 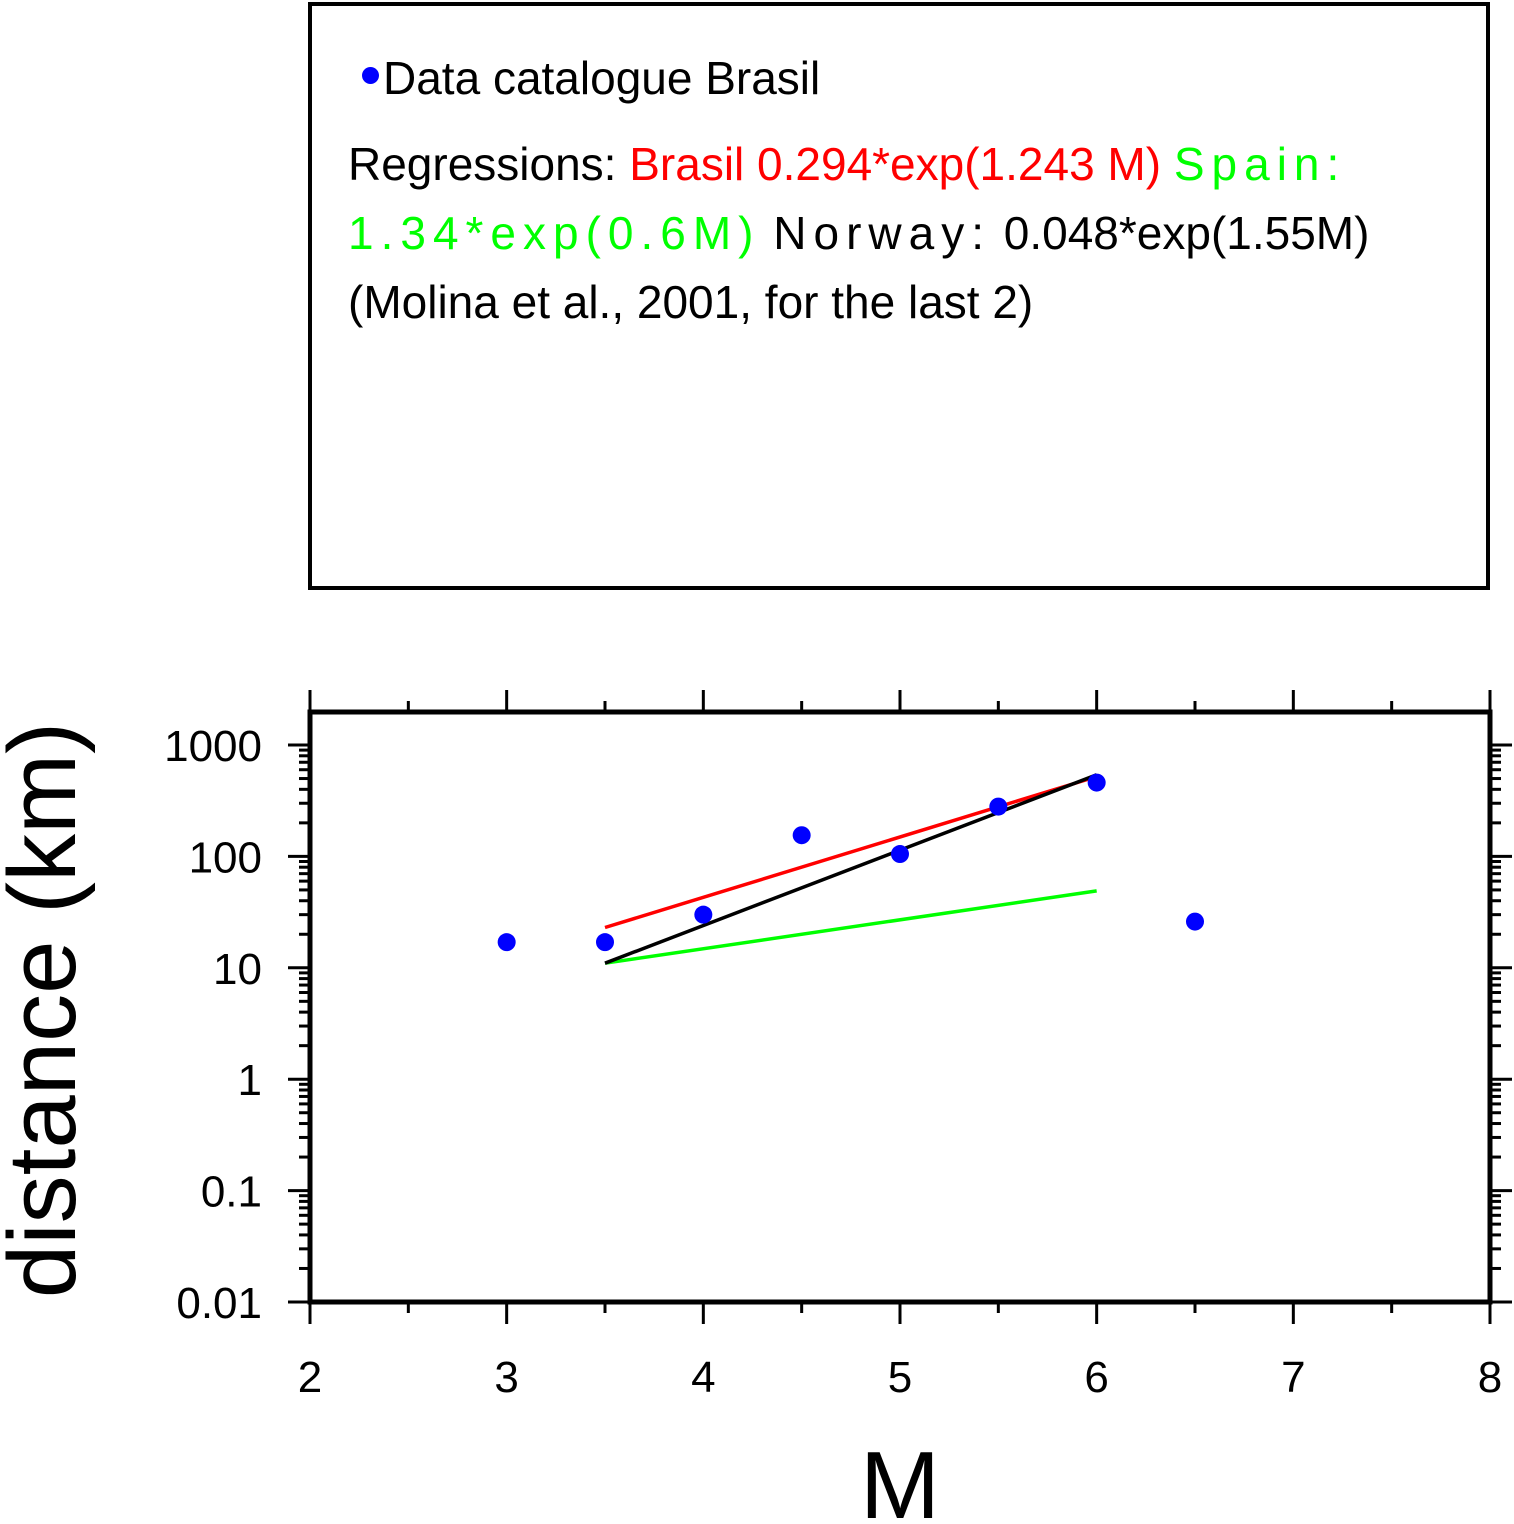 I want to click on x-tick-label: 8, so click(x=1490, y=1377).